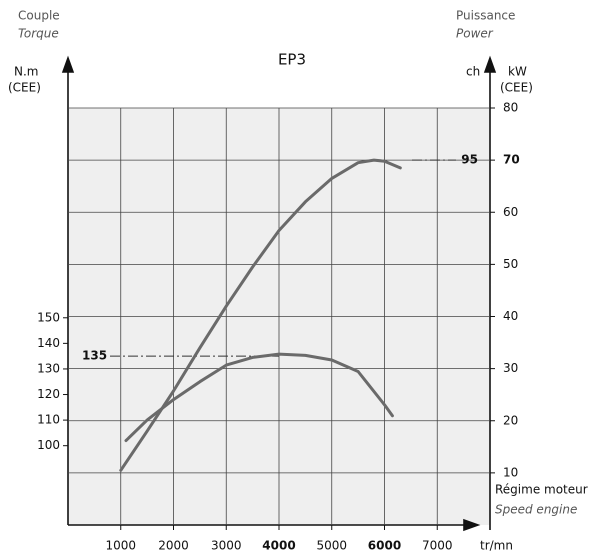 The height and width of the screenshot is (556, 616). Describe the element at coordinates (26, 72) in the screenshot. I see `y-label: N.m` at that location.